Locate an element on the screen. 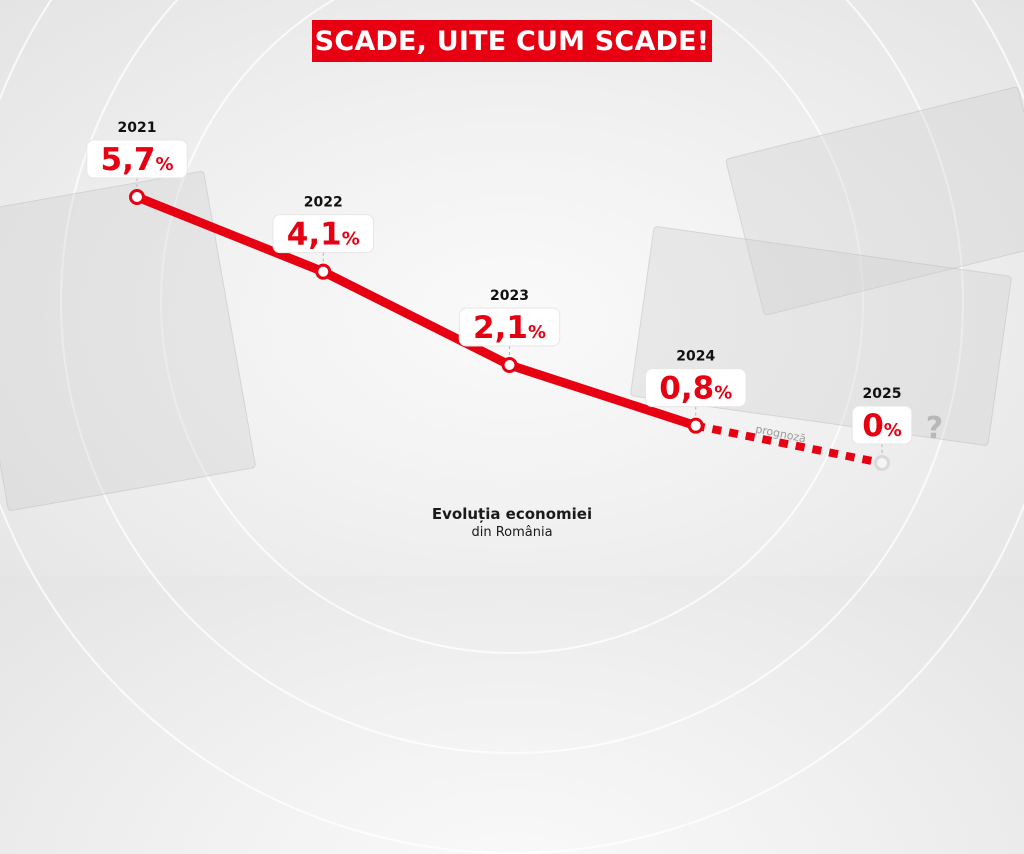 The width and height of the screenshot is (1024, 854). value-label-text: 0% is located at coordinates (882, 426).